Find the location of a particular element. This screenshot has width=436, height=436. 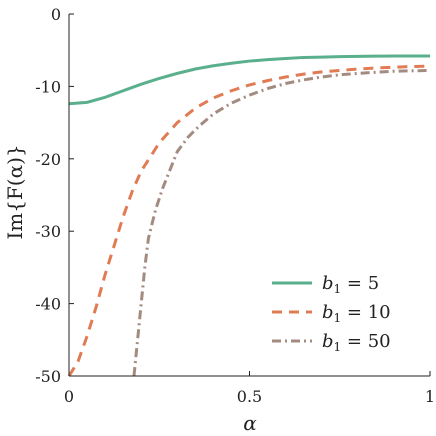

x-tick-label: 1 is located at coordinates (430, 396).